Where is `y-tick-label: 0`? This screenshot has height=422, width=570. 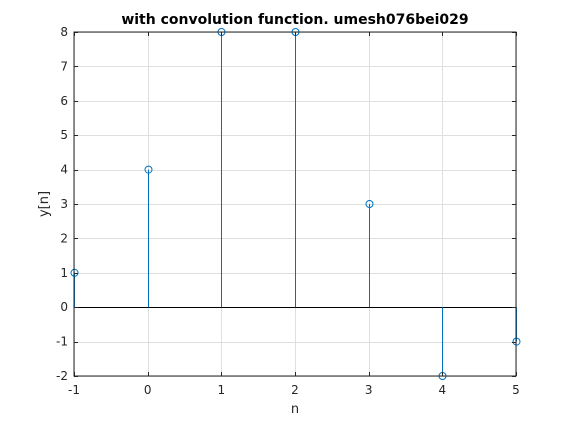 y-tick-label: 0 is located at coordinates (64, 307).